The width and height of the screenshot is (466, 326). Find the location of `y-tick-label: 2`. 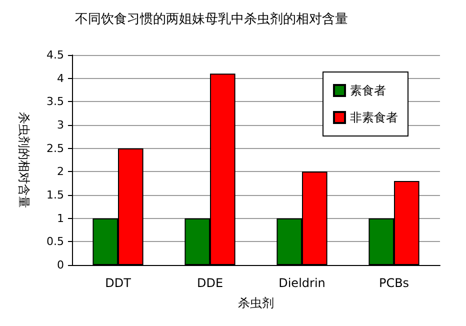

y-tick-label: 2 is located at coordinates (60, 171).